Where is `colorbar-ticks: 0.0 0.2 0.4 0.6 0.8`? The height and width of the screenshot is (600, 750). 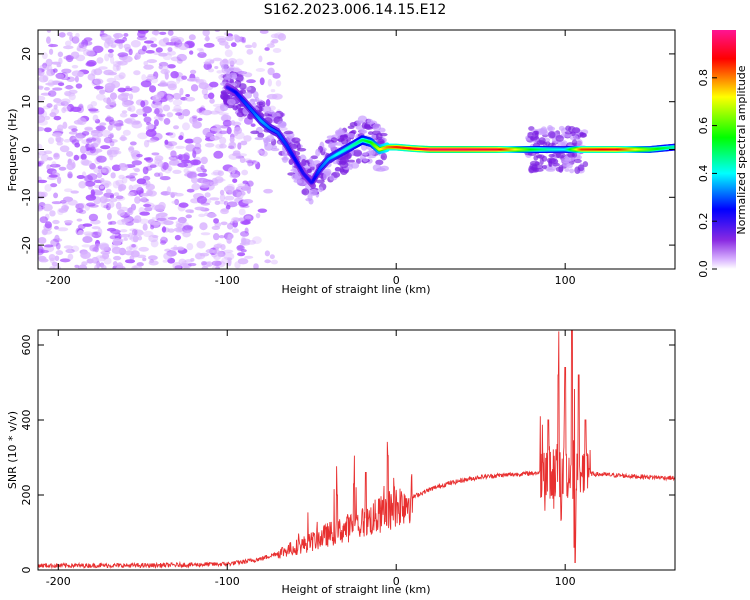
colorbar-ticks: 0.0 0.2 0.4 0.6 0.8 is located at coordinates (707, 173).